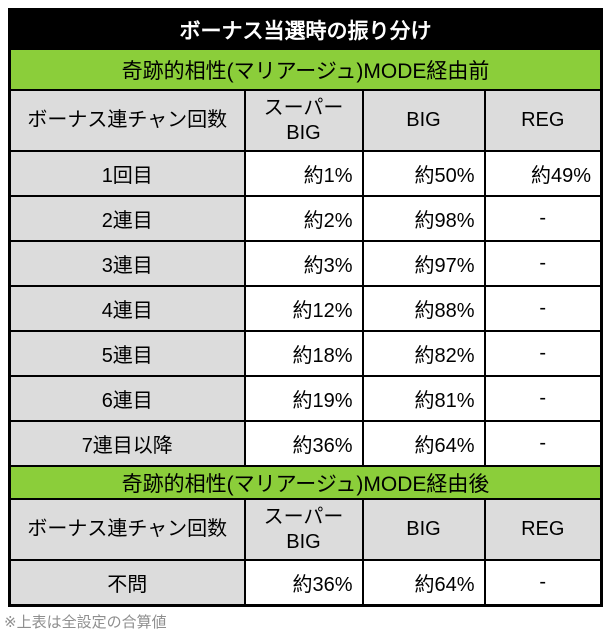 This screenshot has width=609, height=639. I want to click on table-row: 4連目 約12% 約88% -, so click(305, 308).